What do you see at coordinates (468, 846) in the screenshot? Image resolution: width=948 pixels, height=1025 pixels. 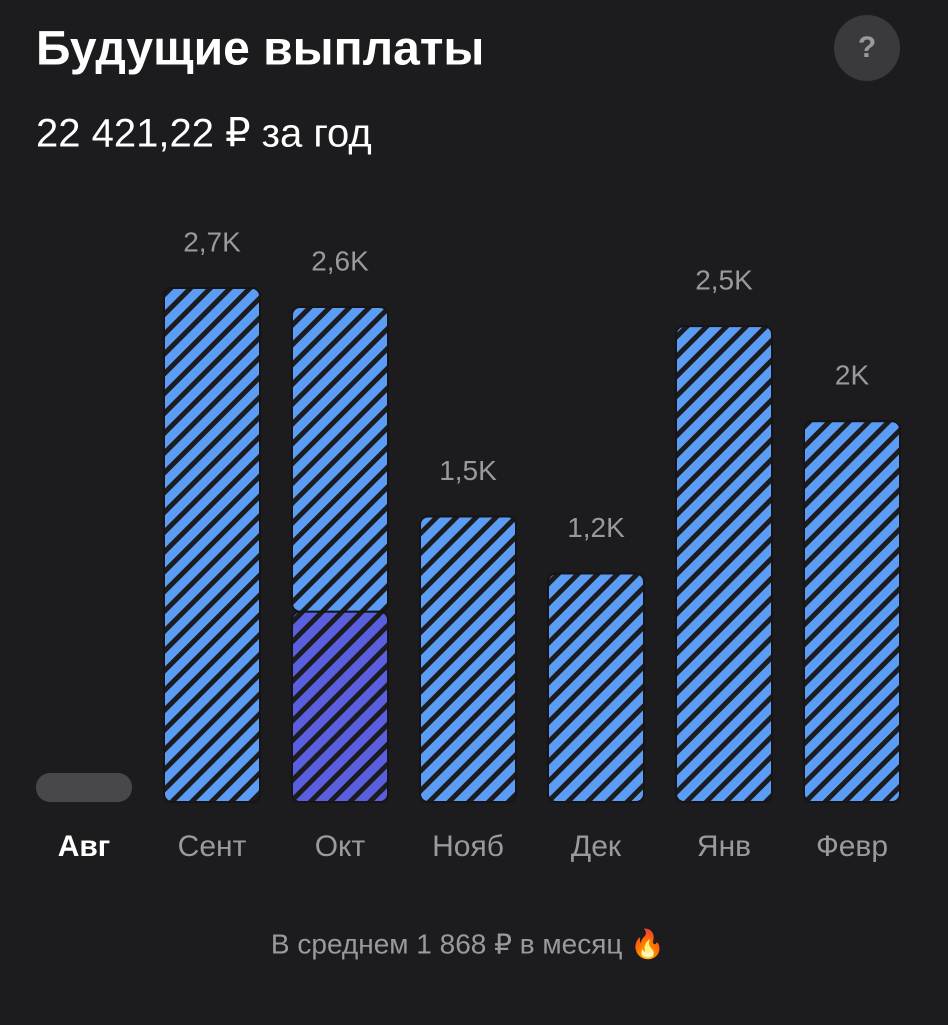 I see `x-tick-label: Нояб` at bounding box center [468, 846].